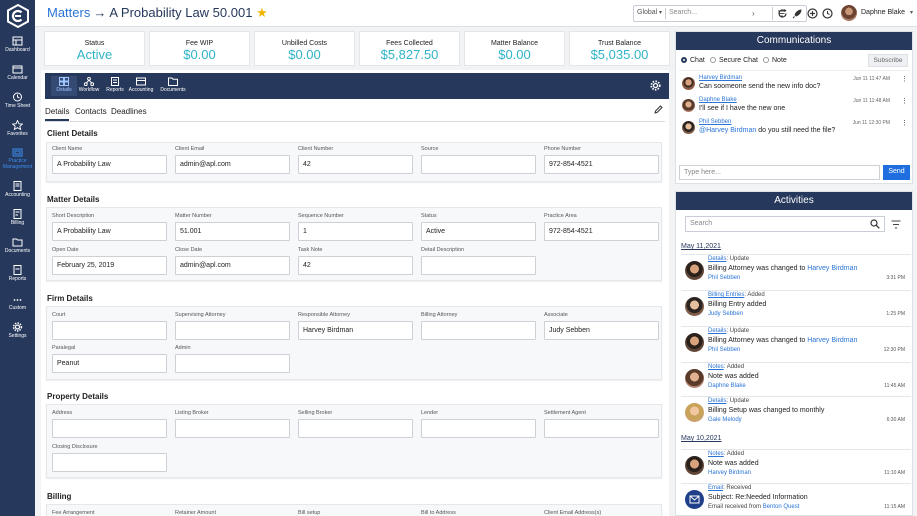 The image size is (917, 516). I want to click on tab-details: Details, so click(57, 114).